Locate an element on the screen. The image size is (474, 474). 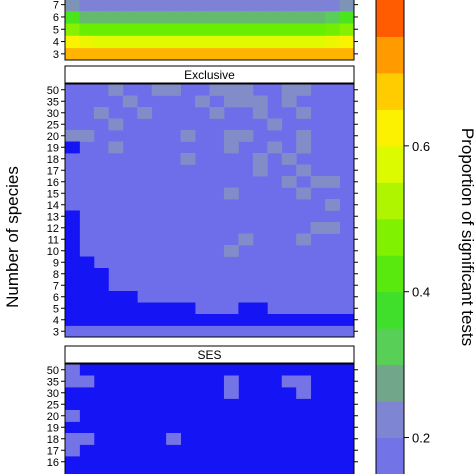
ses-y-tick-label: 20 is located at coordinates (53, 417).